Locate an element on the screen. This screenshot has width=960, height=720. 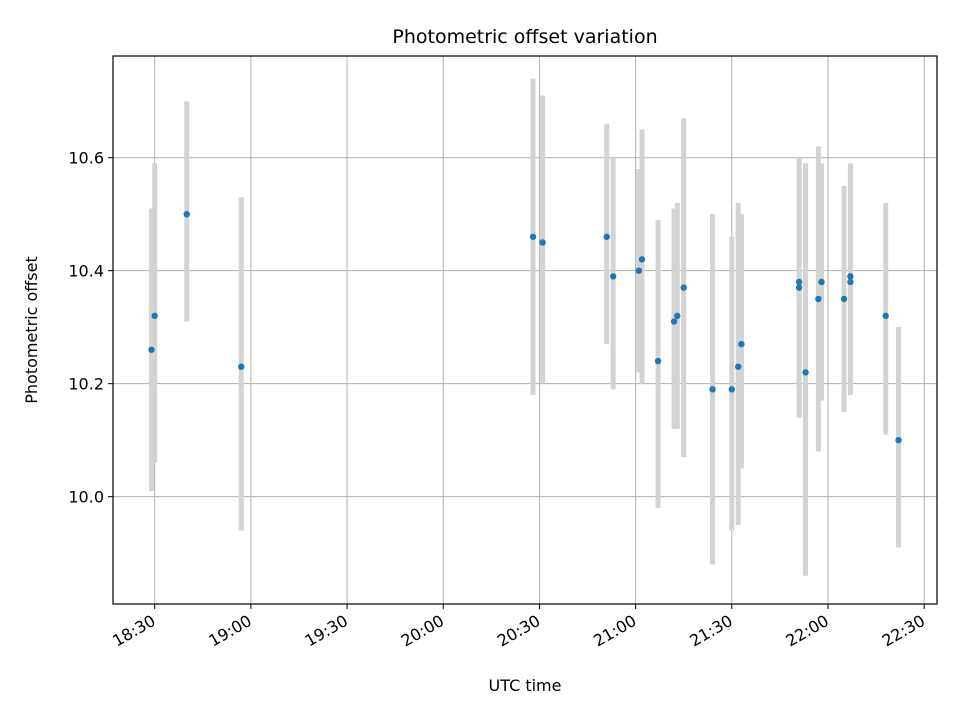
y-tick-label: 10.4 is located at coordinates (86, 271).